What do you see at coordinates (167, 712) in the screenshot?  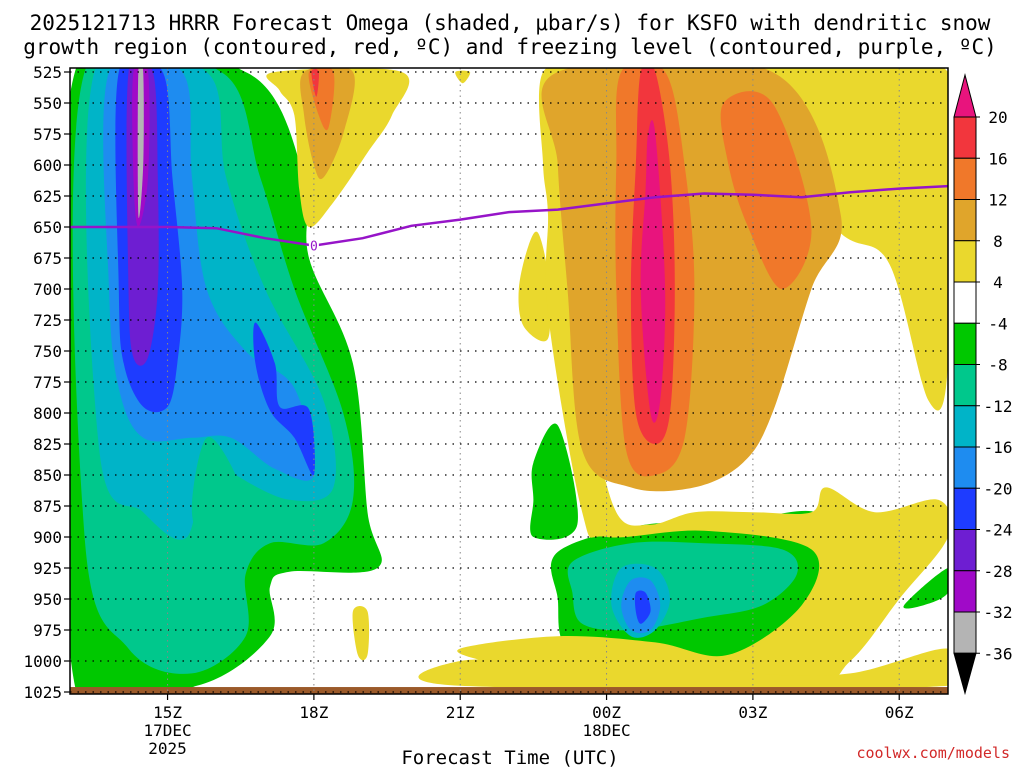 I see `x-tick-label: 15Z` at bounding box center [167, 712].